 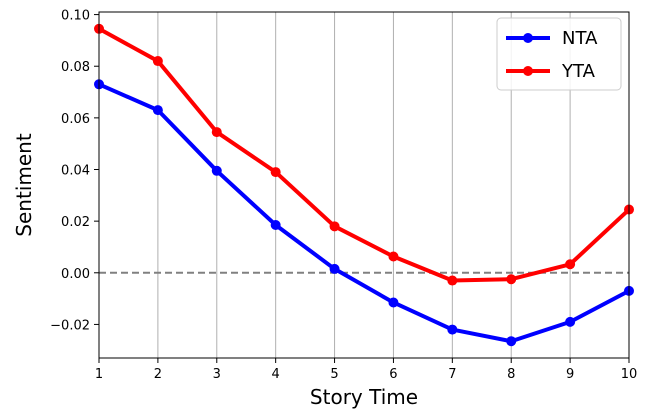 I want to click on y-tick-label: 0.06, so click(x=75, y=119).